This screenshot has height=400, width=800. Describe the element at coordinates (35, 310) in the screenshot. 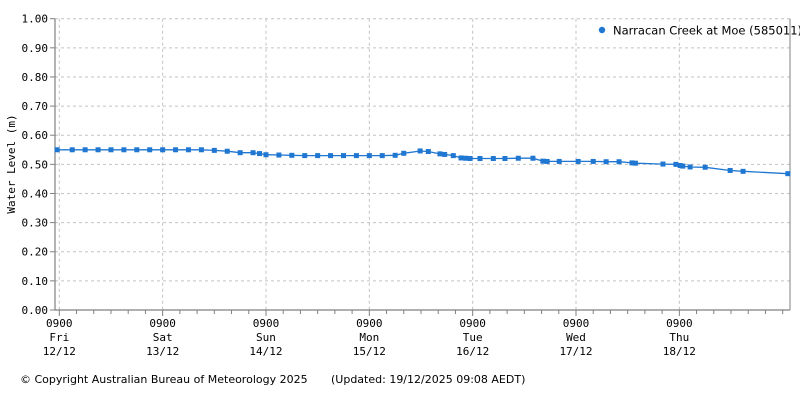

I see `y-tick-label: 0.00` at that location.